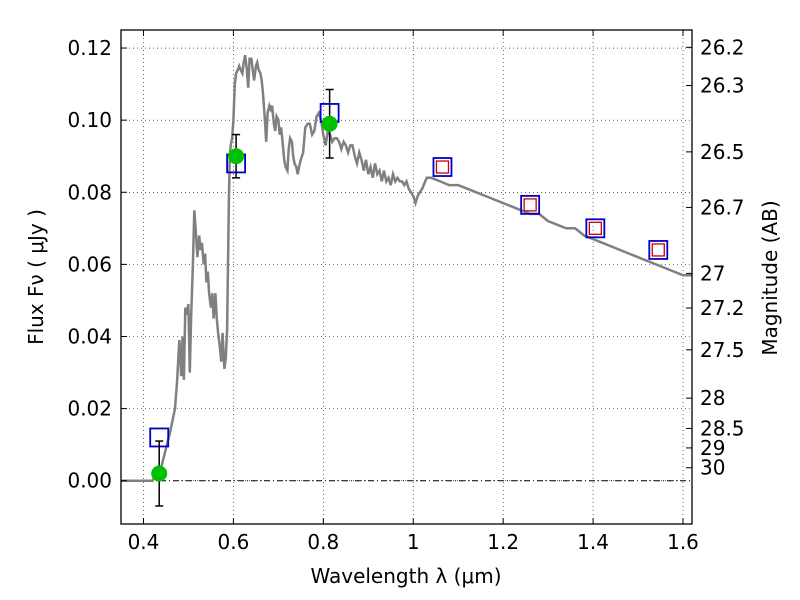  What do you see at coordinates (683, 542) in the screenshot?
I see `x-tick-label: 1.6` at bounding box center [683, 542].